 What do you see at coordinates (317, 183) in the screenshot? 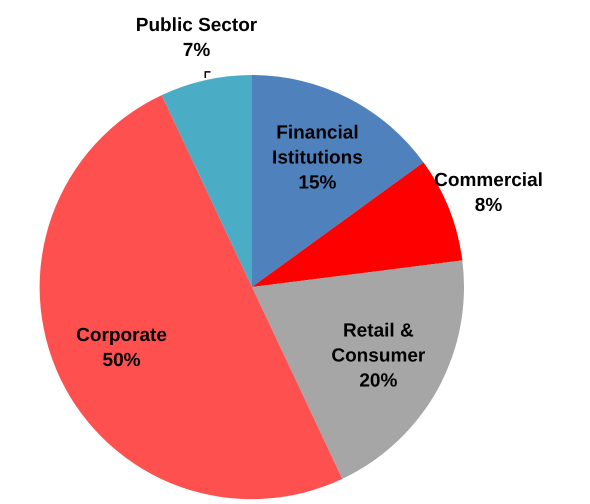
I see `data-label: 15%` at bounding box center [317, 183].